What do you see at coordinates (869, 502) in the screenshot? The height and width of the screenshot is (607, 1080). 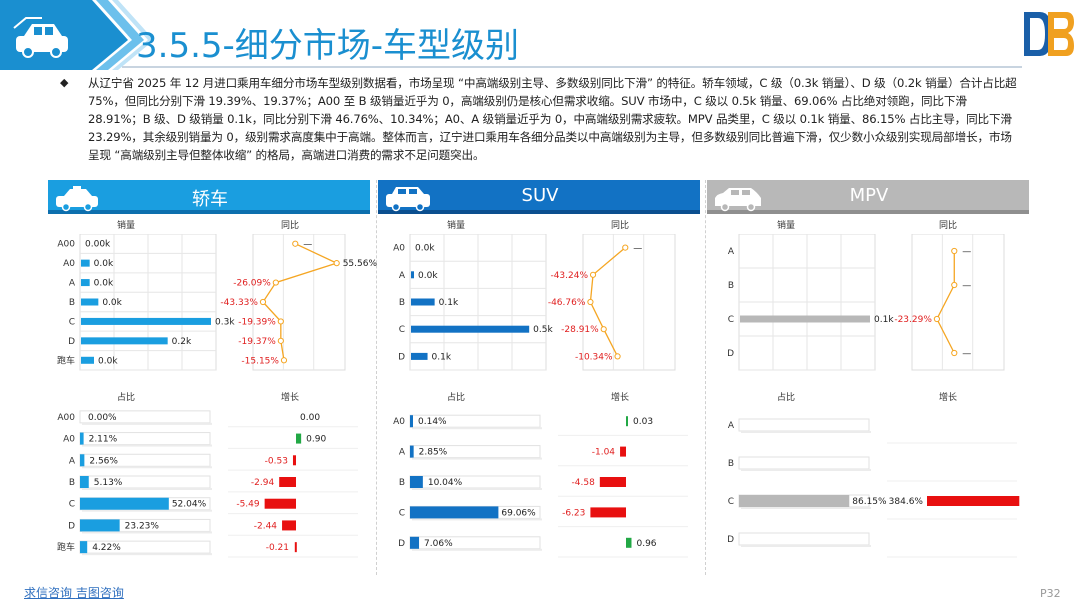 I see `value-label: 86.15%` at bounding box center [869, 502].